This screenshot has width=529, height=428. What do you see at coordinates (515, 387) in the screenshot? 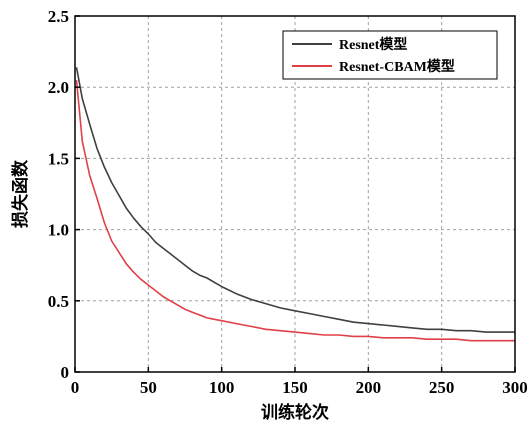
I see `x-tick-label: 300` at bounding box center [515, 387].